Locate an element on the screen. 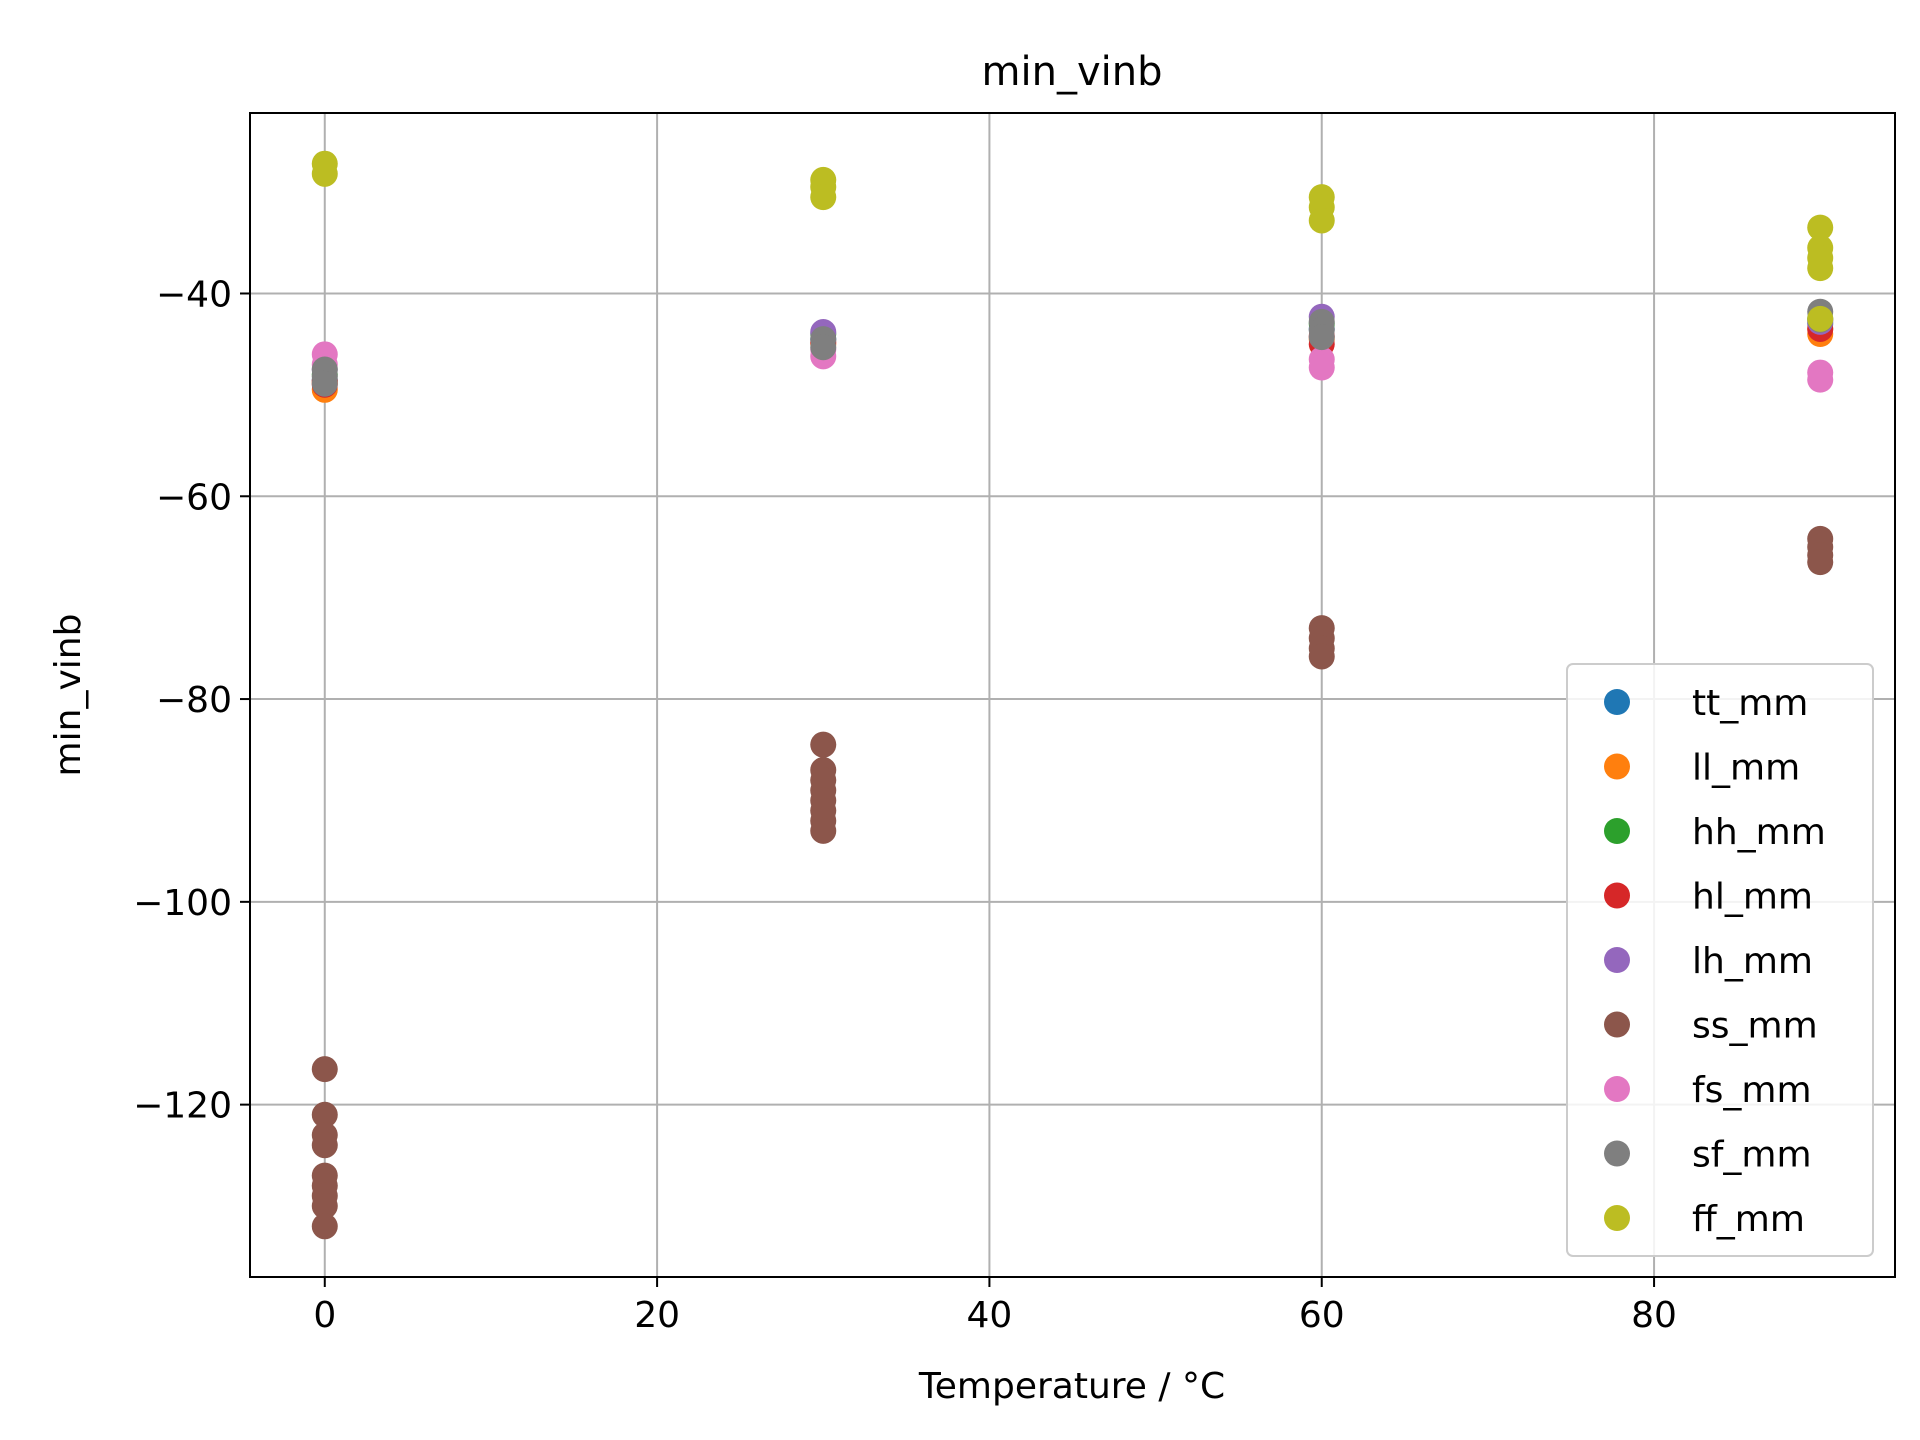  y-tick-label: −100 is located at coordinates (182, 903).